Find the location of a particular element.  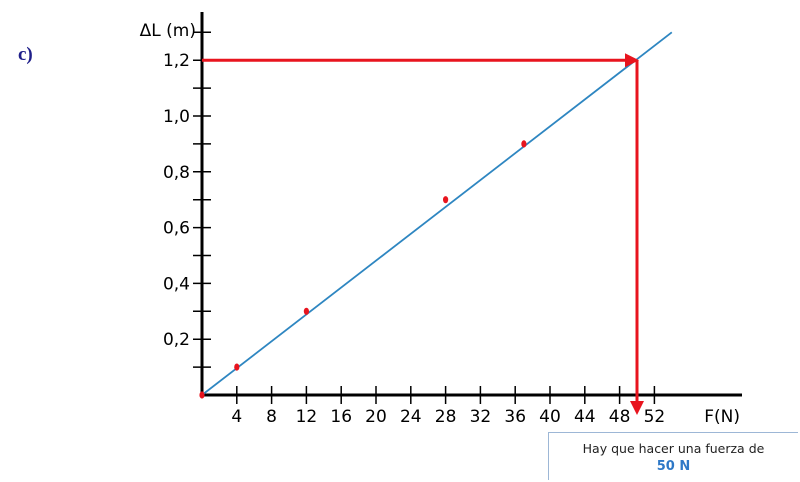

x-tick-label: 16 is located at coordinates (341, 417).